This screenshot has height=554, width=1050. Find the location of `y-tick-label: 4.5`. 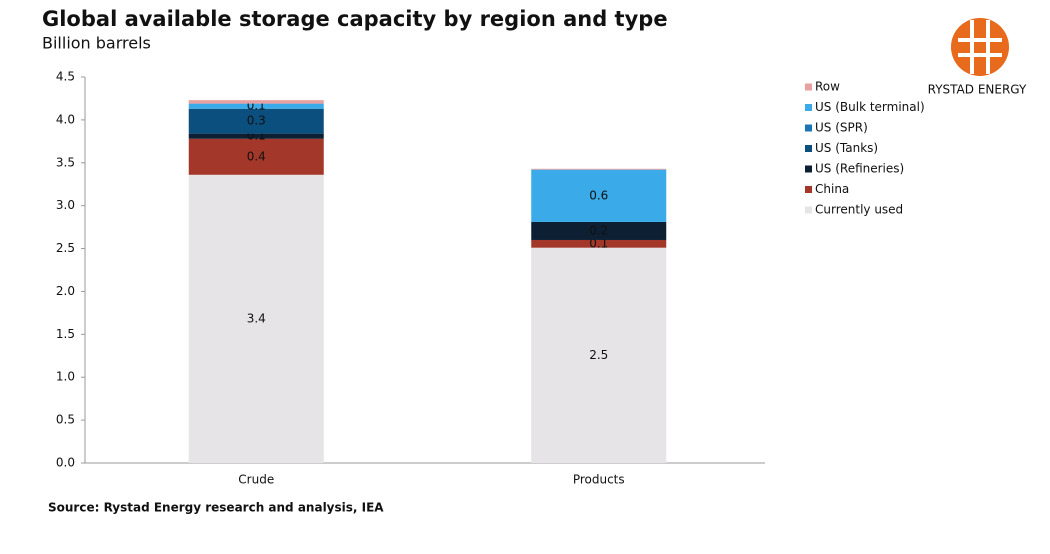

y-tick-label: 4.5 is located at coordinates (65, 77).